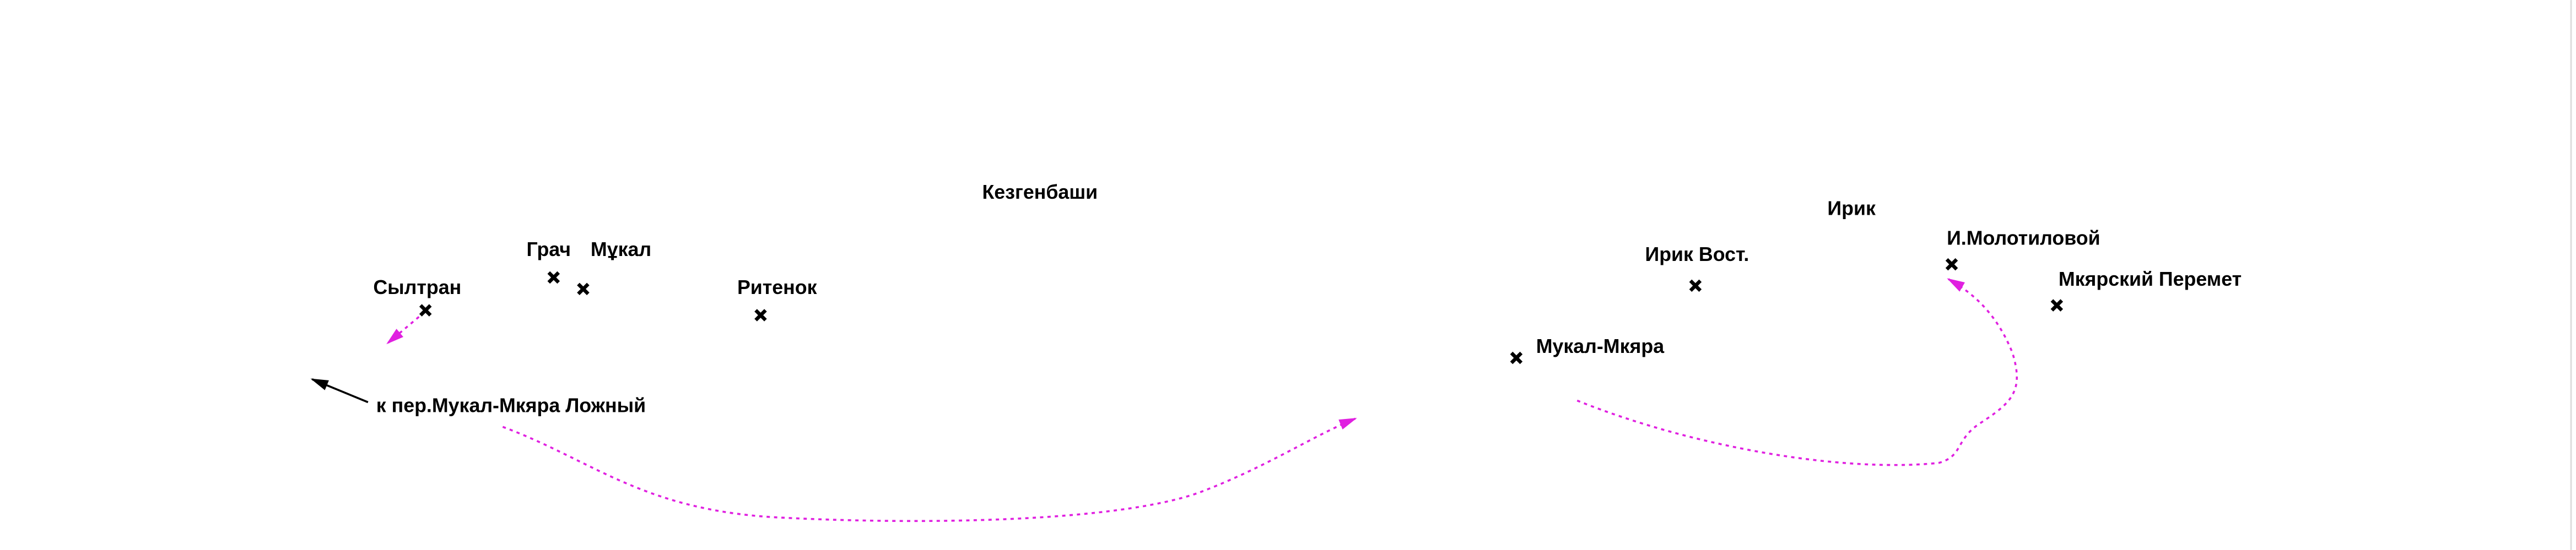 The height and width of the screenshot is (550, 2576). I want to click on place-label: Мкярский Перемет, so click(2150, 279).